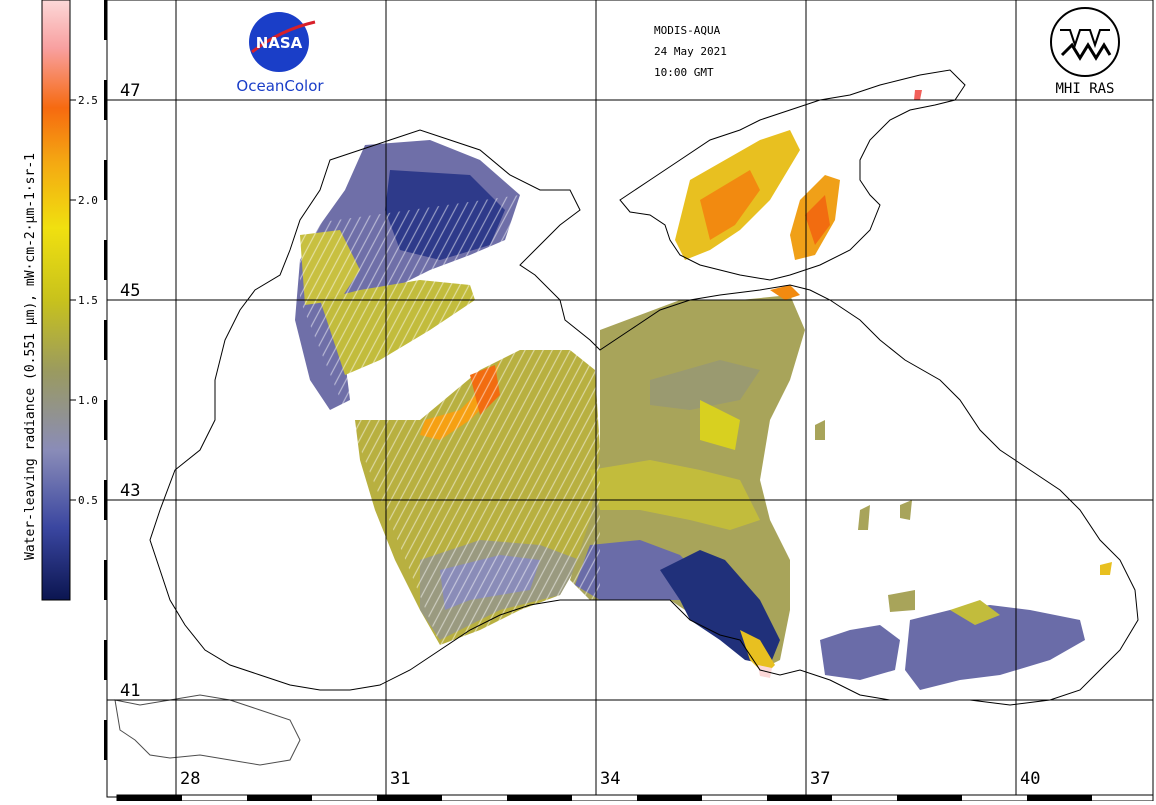 Image resolution: width=1156 pixels, height=805 pixels. I want to click on colorbar-tick: 2.5, so click(88, 100).